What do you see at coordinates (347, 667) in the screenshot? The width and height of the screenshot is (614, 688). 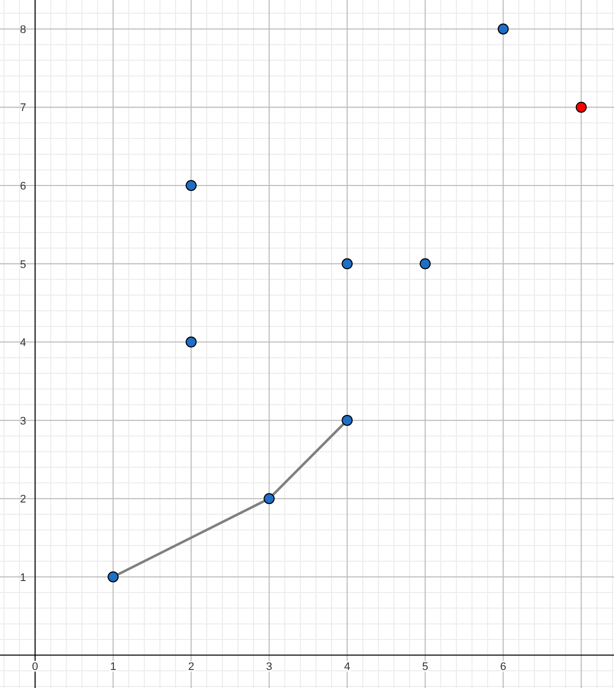 I see `x-tick-label: 4` at bounding box center [347, 667].